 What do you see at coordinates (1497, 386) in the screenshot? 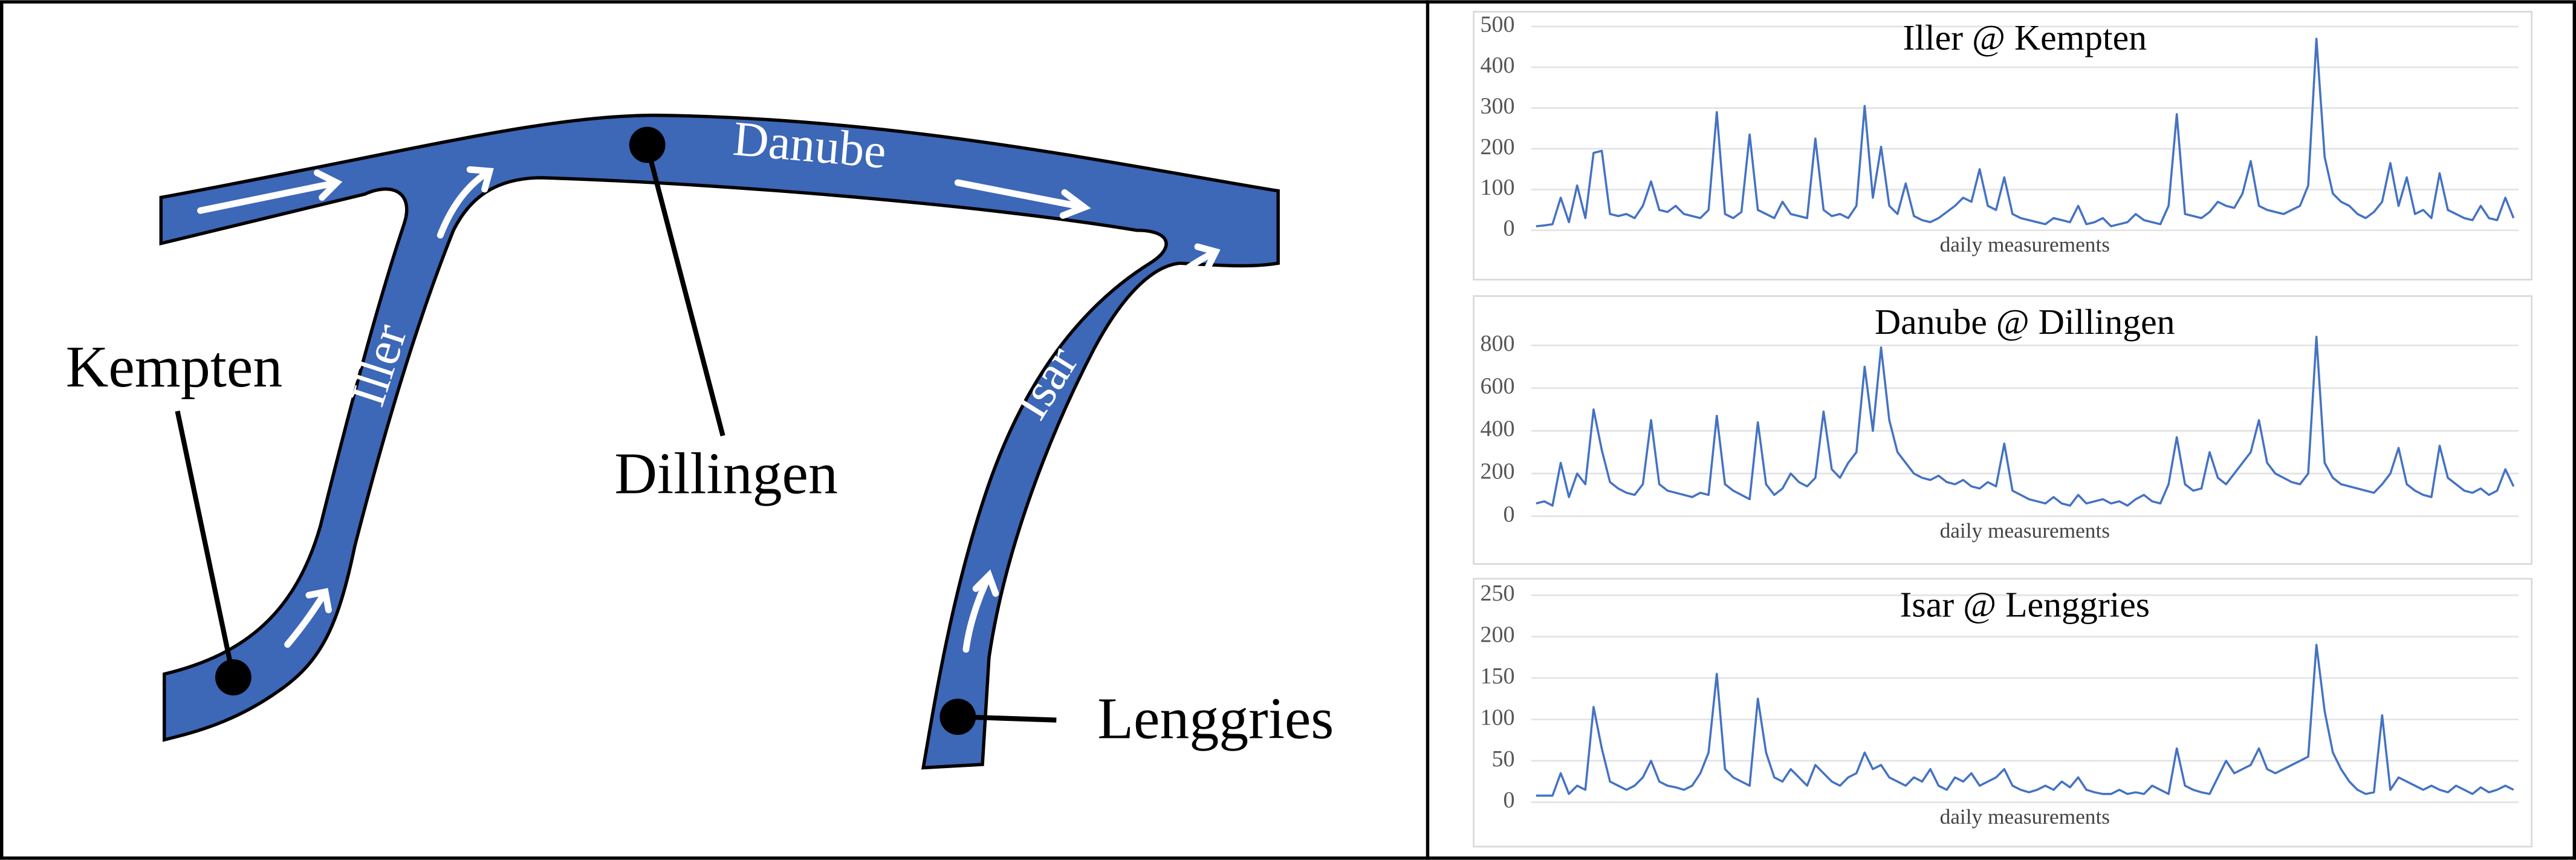
I see `y-tick-label: 600` at bounding box center [1497, 386].